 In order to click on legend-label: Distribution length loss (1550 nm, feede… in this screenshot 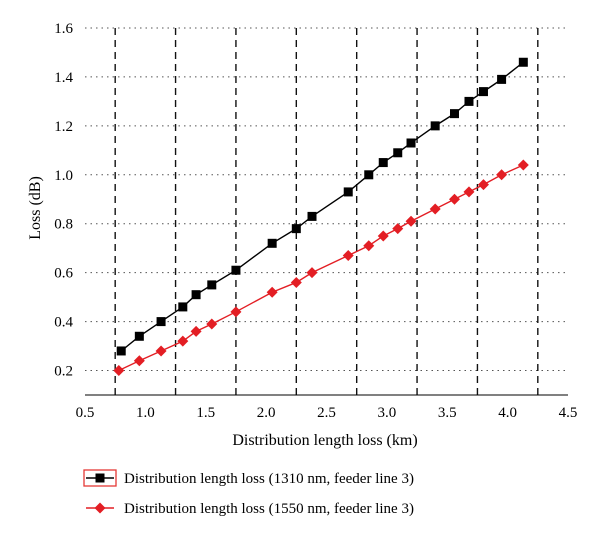, I will do `click(269, 509)`.